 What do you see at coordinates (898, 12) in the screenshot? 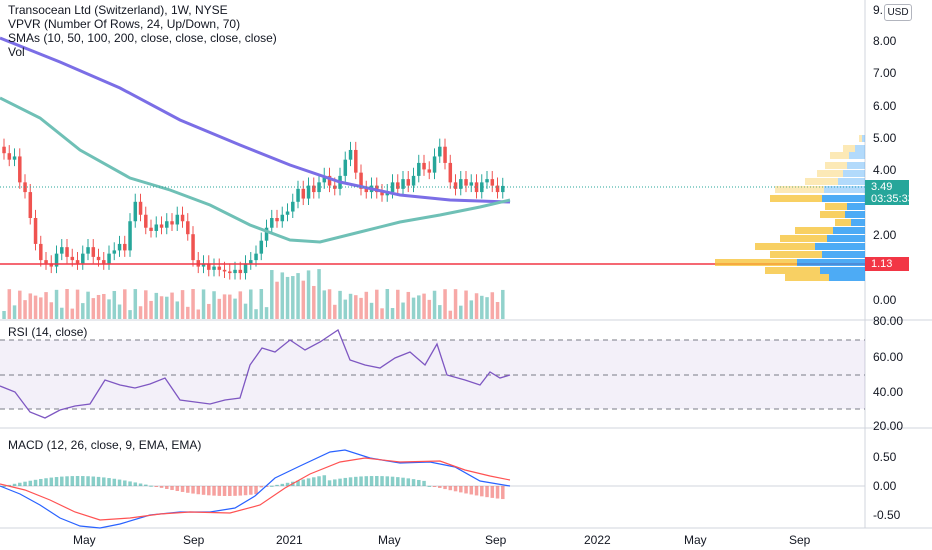
I see `currency-button: USD` at bounding box center [898, 12].